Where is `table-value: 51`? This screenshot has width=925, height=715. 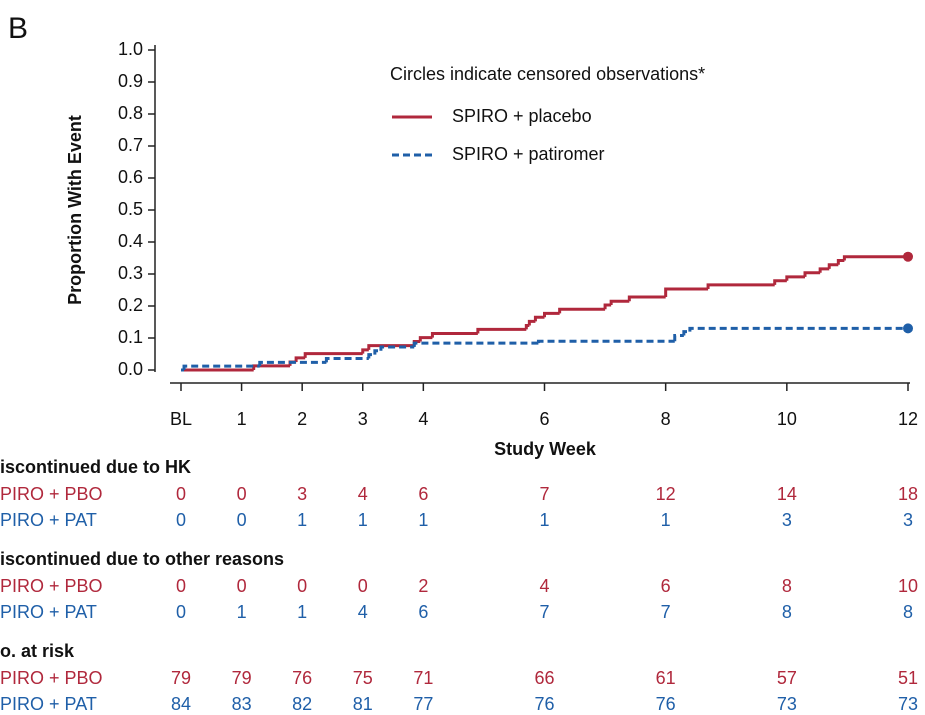
table-value: 51 is located at coordinates (908, 678).